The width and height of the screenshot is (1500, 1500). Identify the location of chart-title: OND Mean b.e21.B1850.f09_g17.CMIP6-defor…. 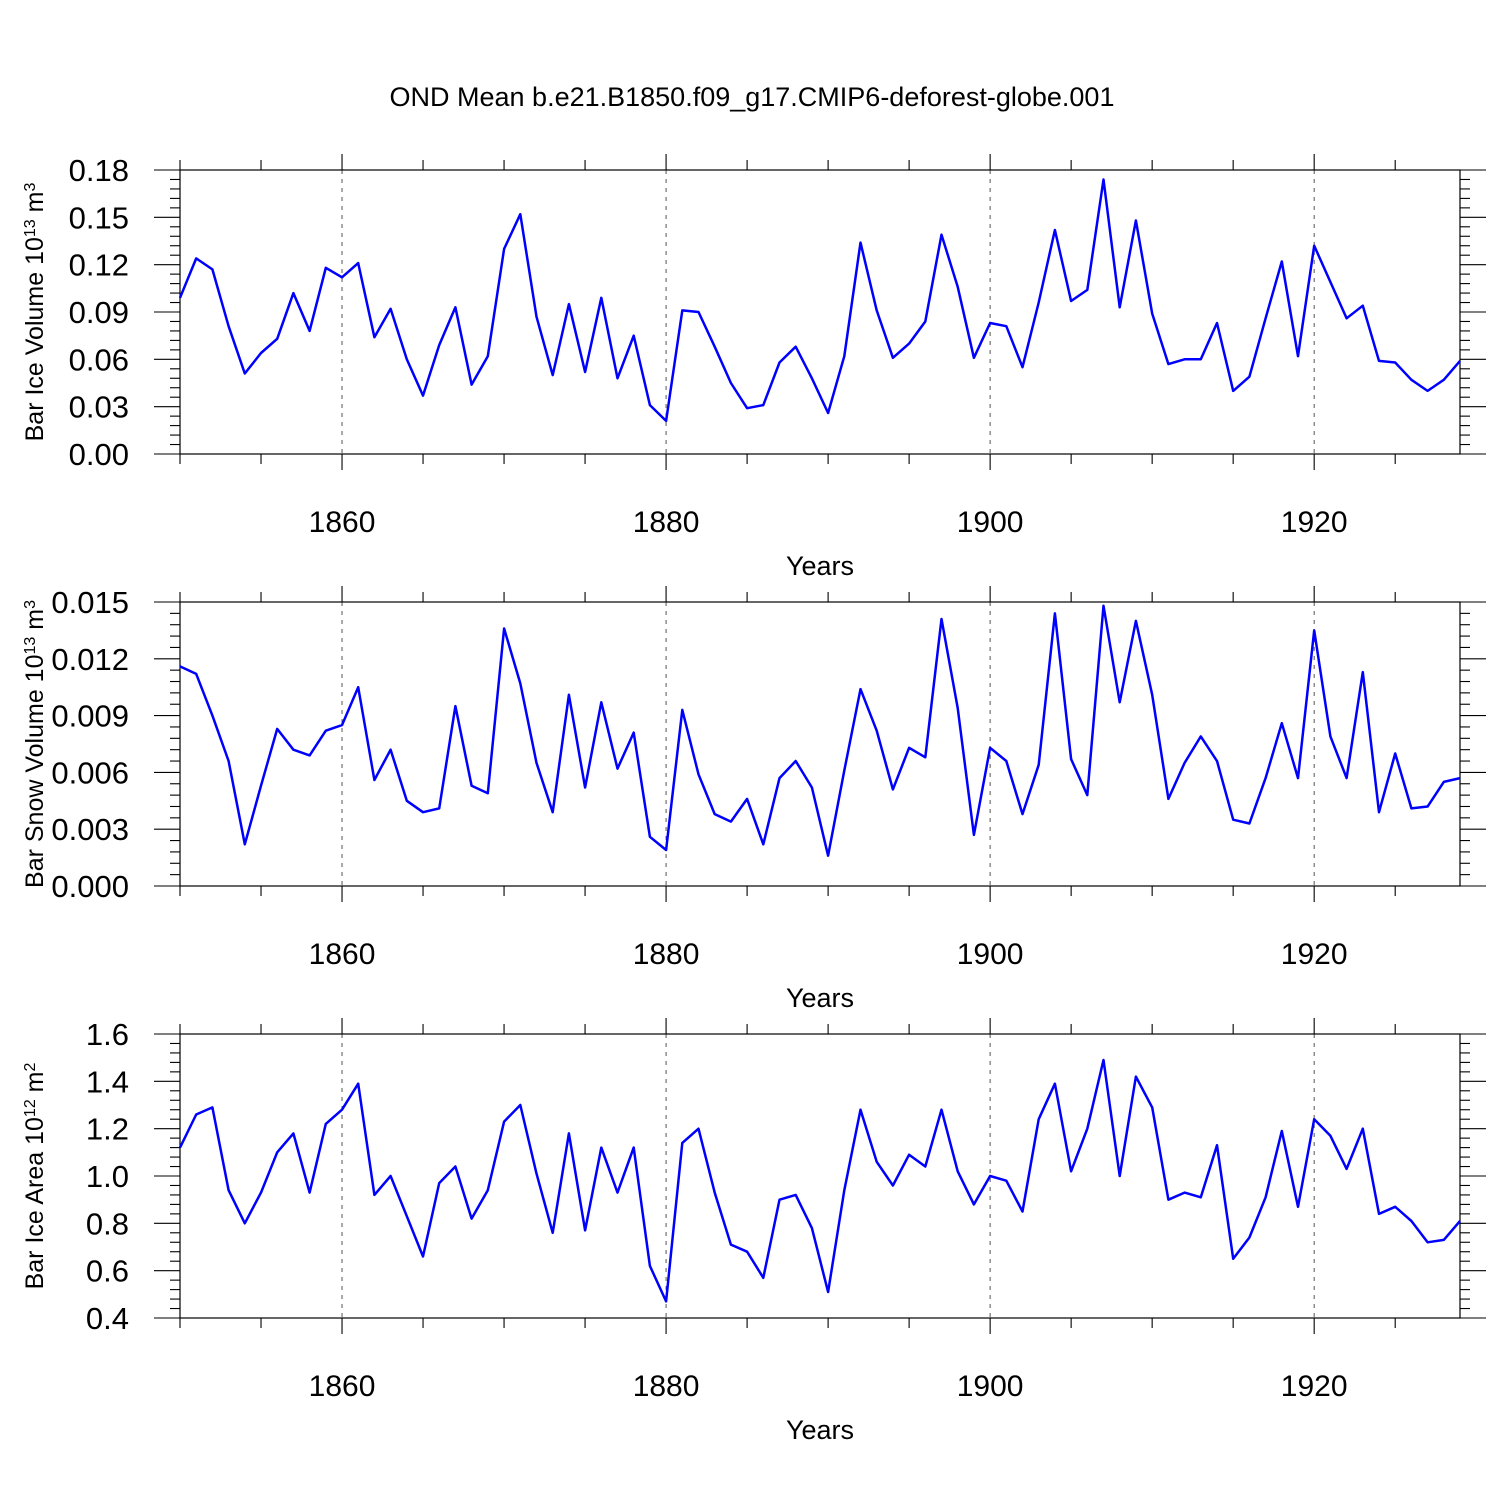
(752, 97).